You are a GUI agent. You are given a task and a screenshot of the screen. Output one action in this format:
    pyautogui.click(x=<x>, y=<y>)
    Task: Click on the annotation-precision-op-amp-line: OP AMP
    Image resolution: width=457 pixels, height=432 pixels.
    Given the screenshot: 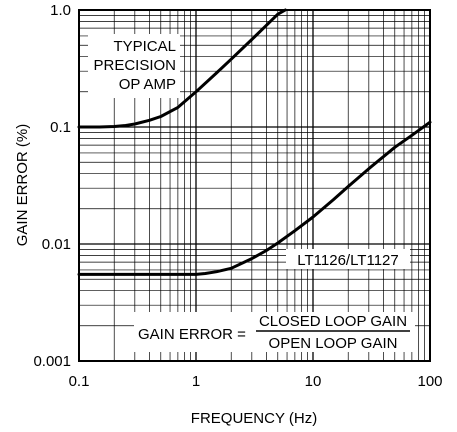 What is the action you would take?
    pyautogui.click(x=147, y=84)
    